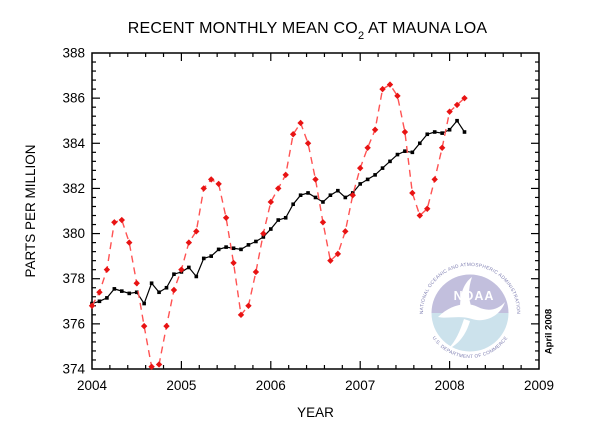  What do you see at coordinates (474, 296) in the screenshot?
I see `noaa-logo-name: NOAA` at bounding box center [474, 296].